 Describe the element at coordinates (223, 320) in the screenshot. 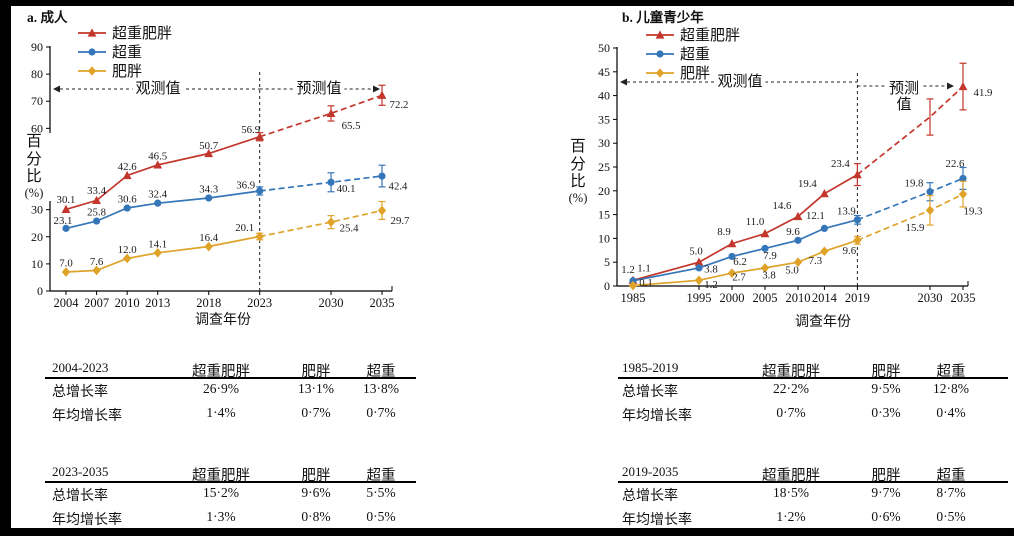

I see `panel-a-xlabel: 调查年份` at that location.